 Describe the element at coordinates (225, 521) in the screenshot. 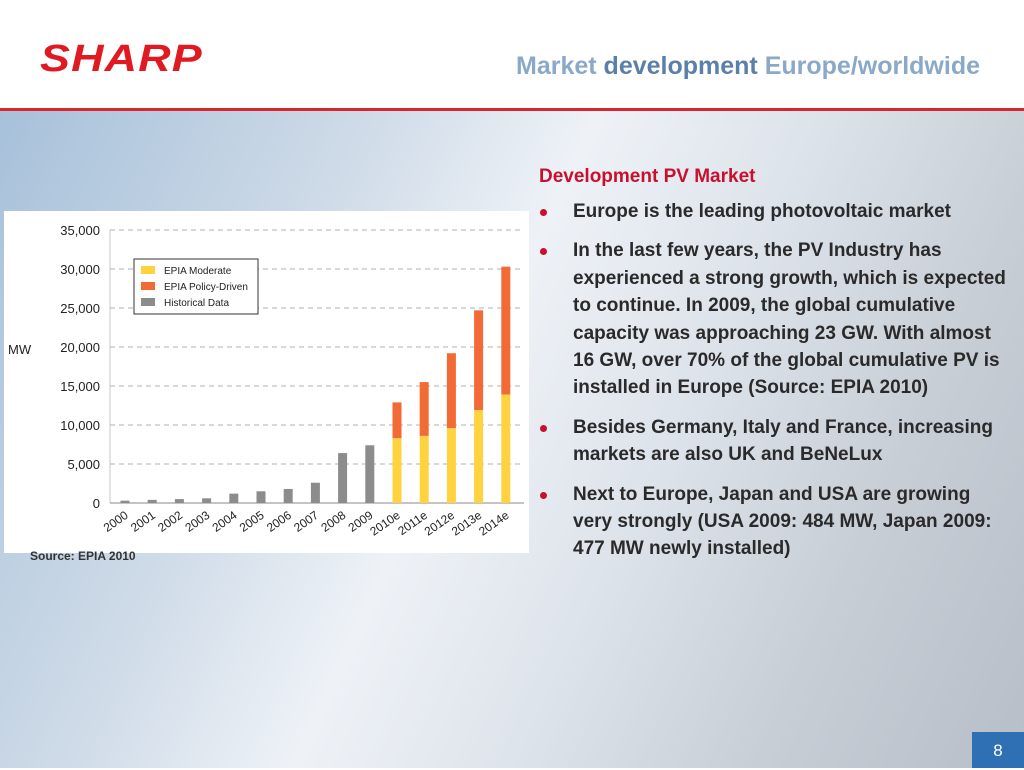

I see `x-tick-label: 2004` at that location.